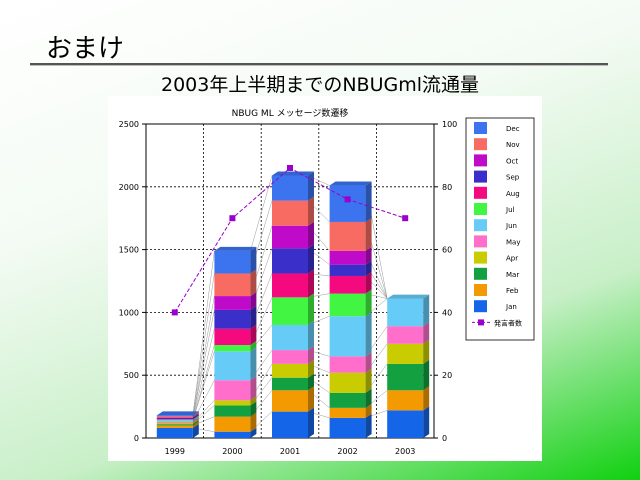 This screenshot has height=480, width=640. Describe the element at coordinates (290, 113) in the screenshot. I see `chart-title: NBUG ML メッセージ数遷移` at that location.